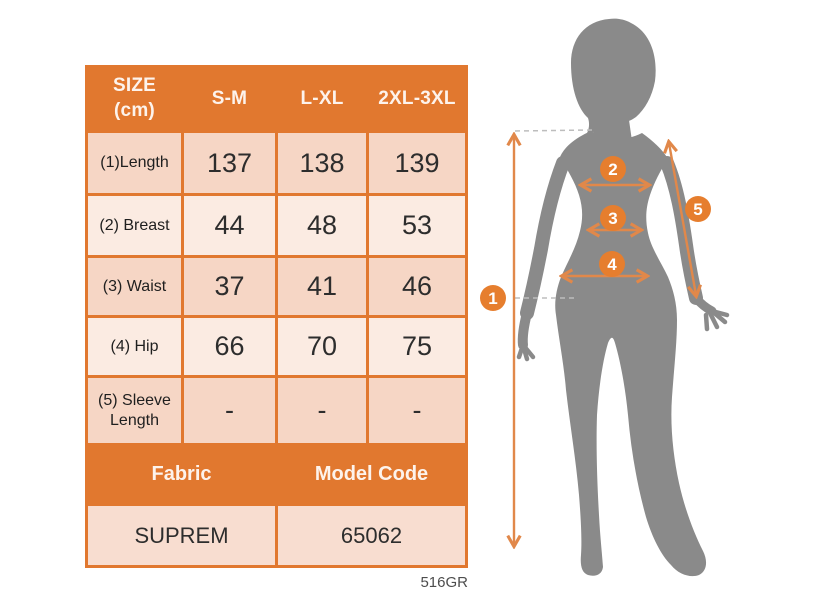 This screenshot has width=840, height=611. I want to click on sleeve-value-l-xl: -, so click(322, 410).